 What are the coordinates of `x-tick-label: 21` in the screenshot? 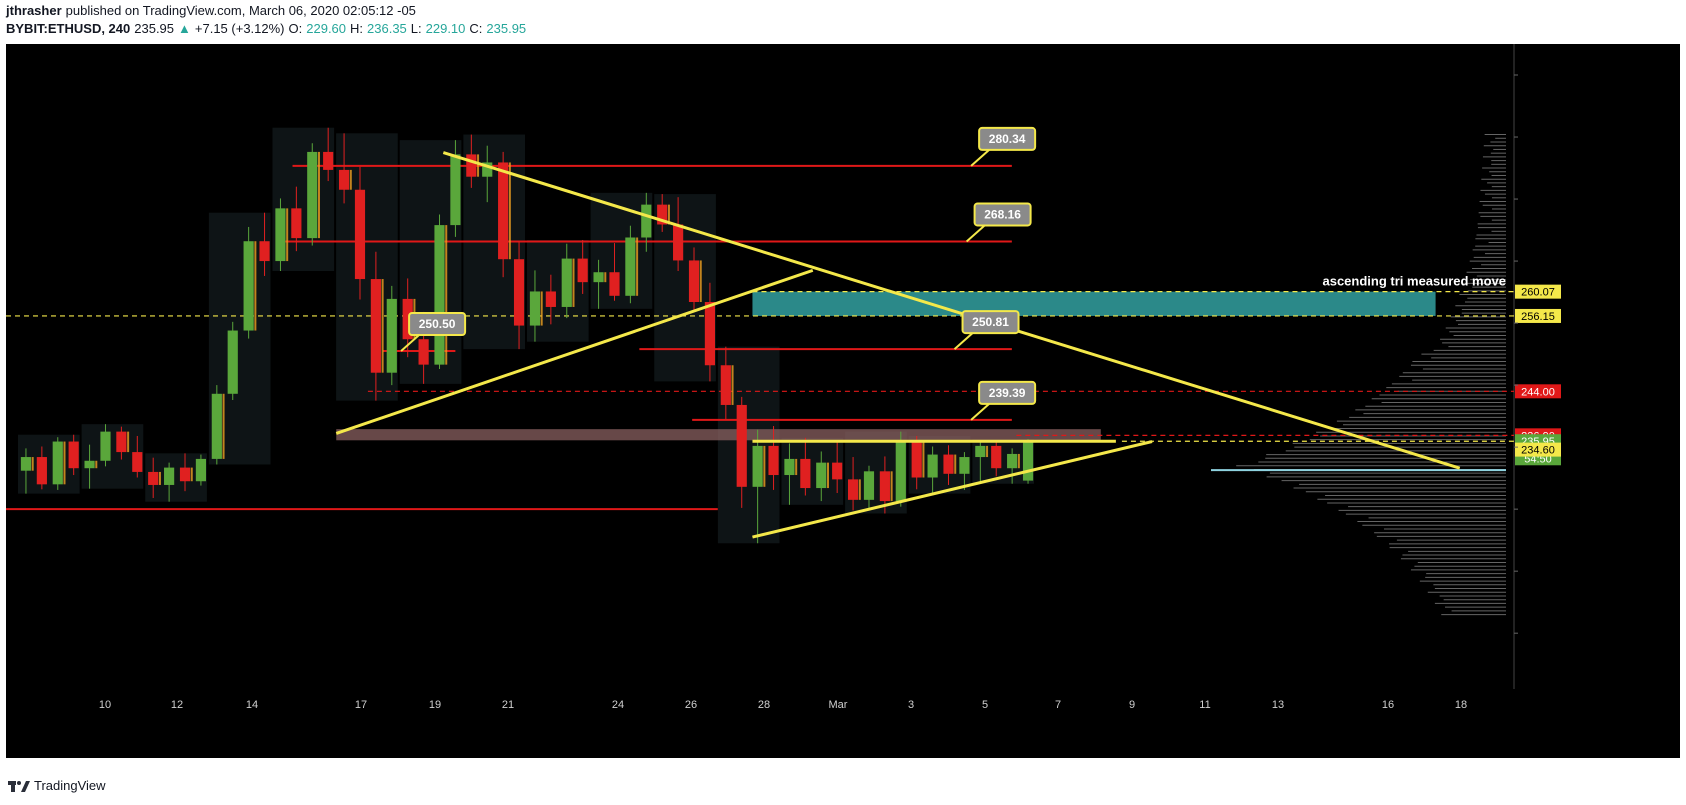 It's located at (508, 705).